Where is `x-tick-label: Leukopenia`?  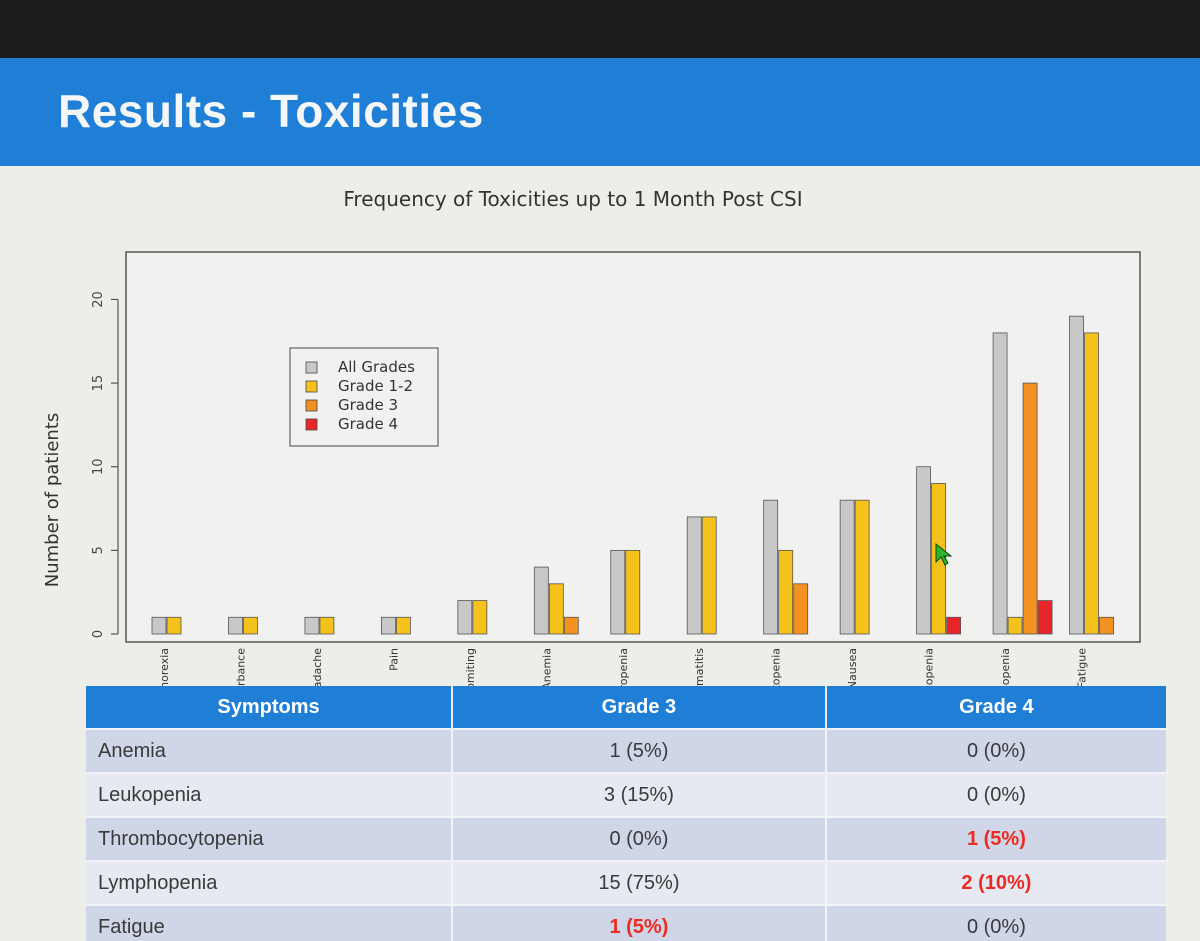
x-tick-label: Leukopenia is located at coordinates (776, 667).